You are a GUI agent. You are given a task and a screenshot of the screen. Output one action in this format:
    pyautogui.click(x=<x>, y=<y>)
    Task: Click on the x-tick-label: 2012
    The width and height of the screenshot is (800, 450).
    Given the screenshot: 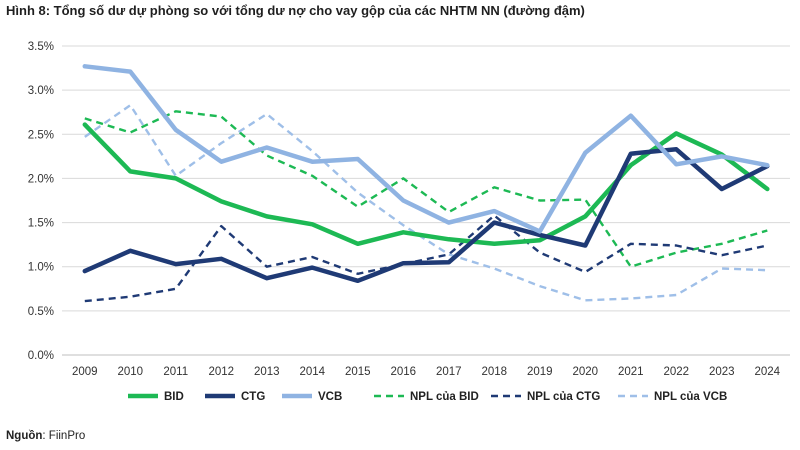 What is the action you would take?
    pyautogui.click(x=221, y=372)
    